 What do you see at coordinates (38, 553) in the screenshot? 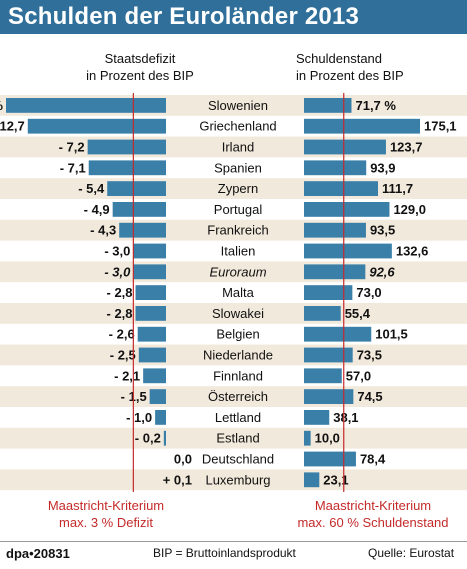
I see `agency-credit: dpa•20831` at bounding box center [38, 553].